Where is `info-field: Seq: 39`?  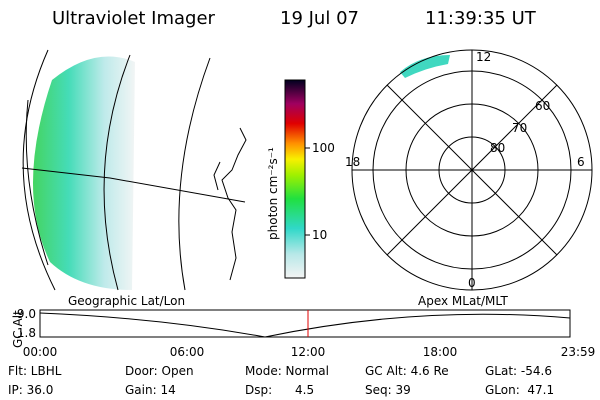 info-field: Seq: 39 is located at coordinates (388, 390).